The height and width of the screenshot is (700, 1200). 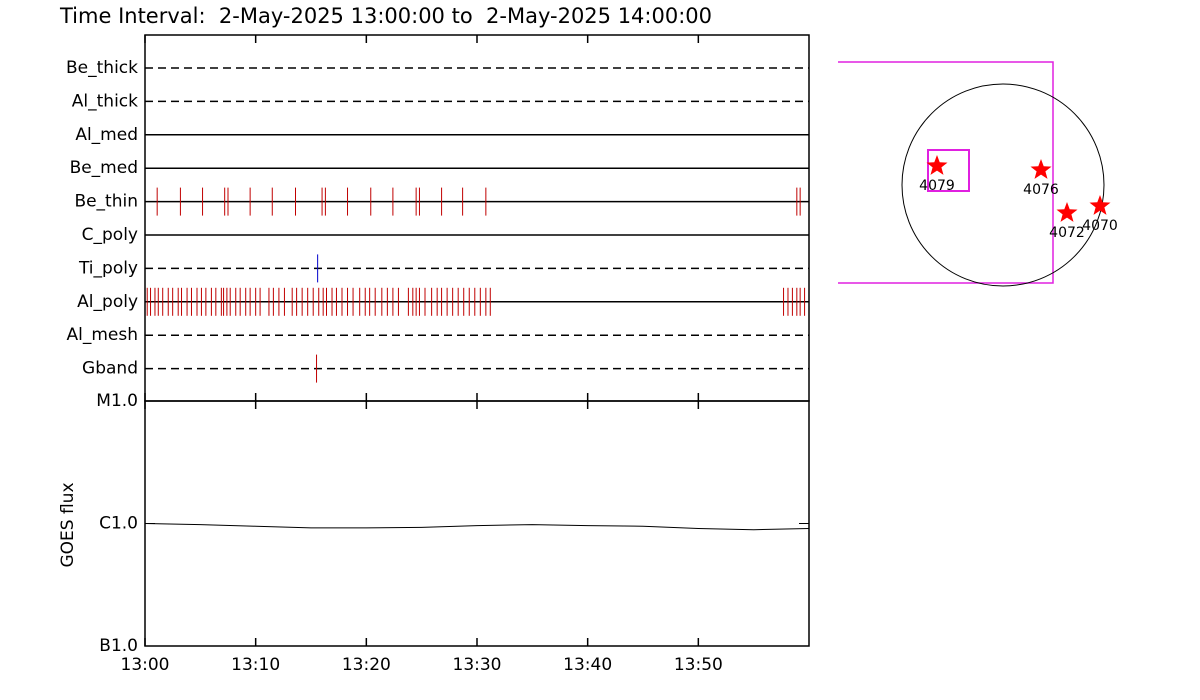 What do you see at coordinates (118, 524) in the screenshot?
I see `y-tick-label: C1.0` at bounding box center [118, 524].